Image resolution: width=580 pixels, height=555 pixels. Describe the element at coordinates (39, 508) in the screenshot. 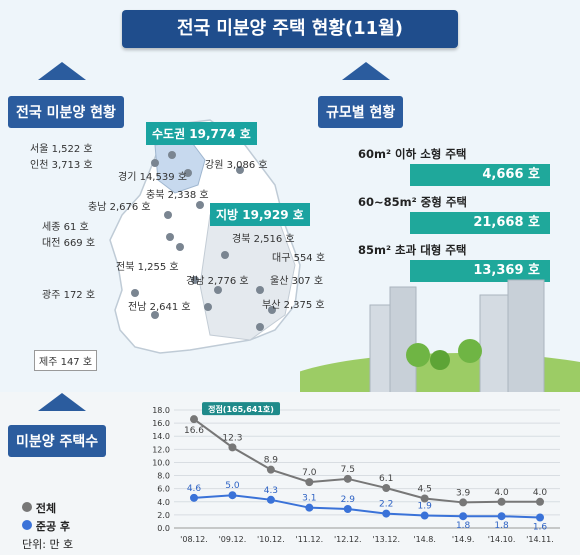

I see `legend-total: 전체` at that location.